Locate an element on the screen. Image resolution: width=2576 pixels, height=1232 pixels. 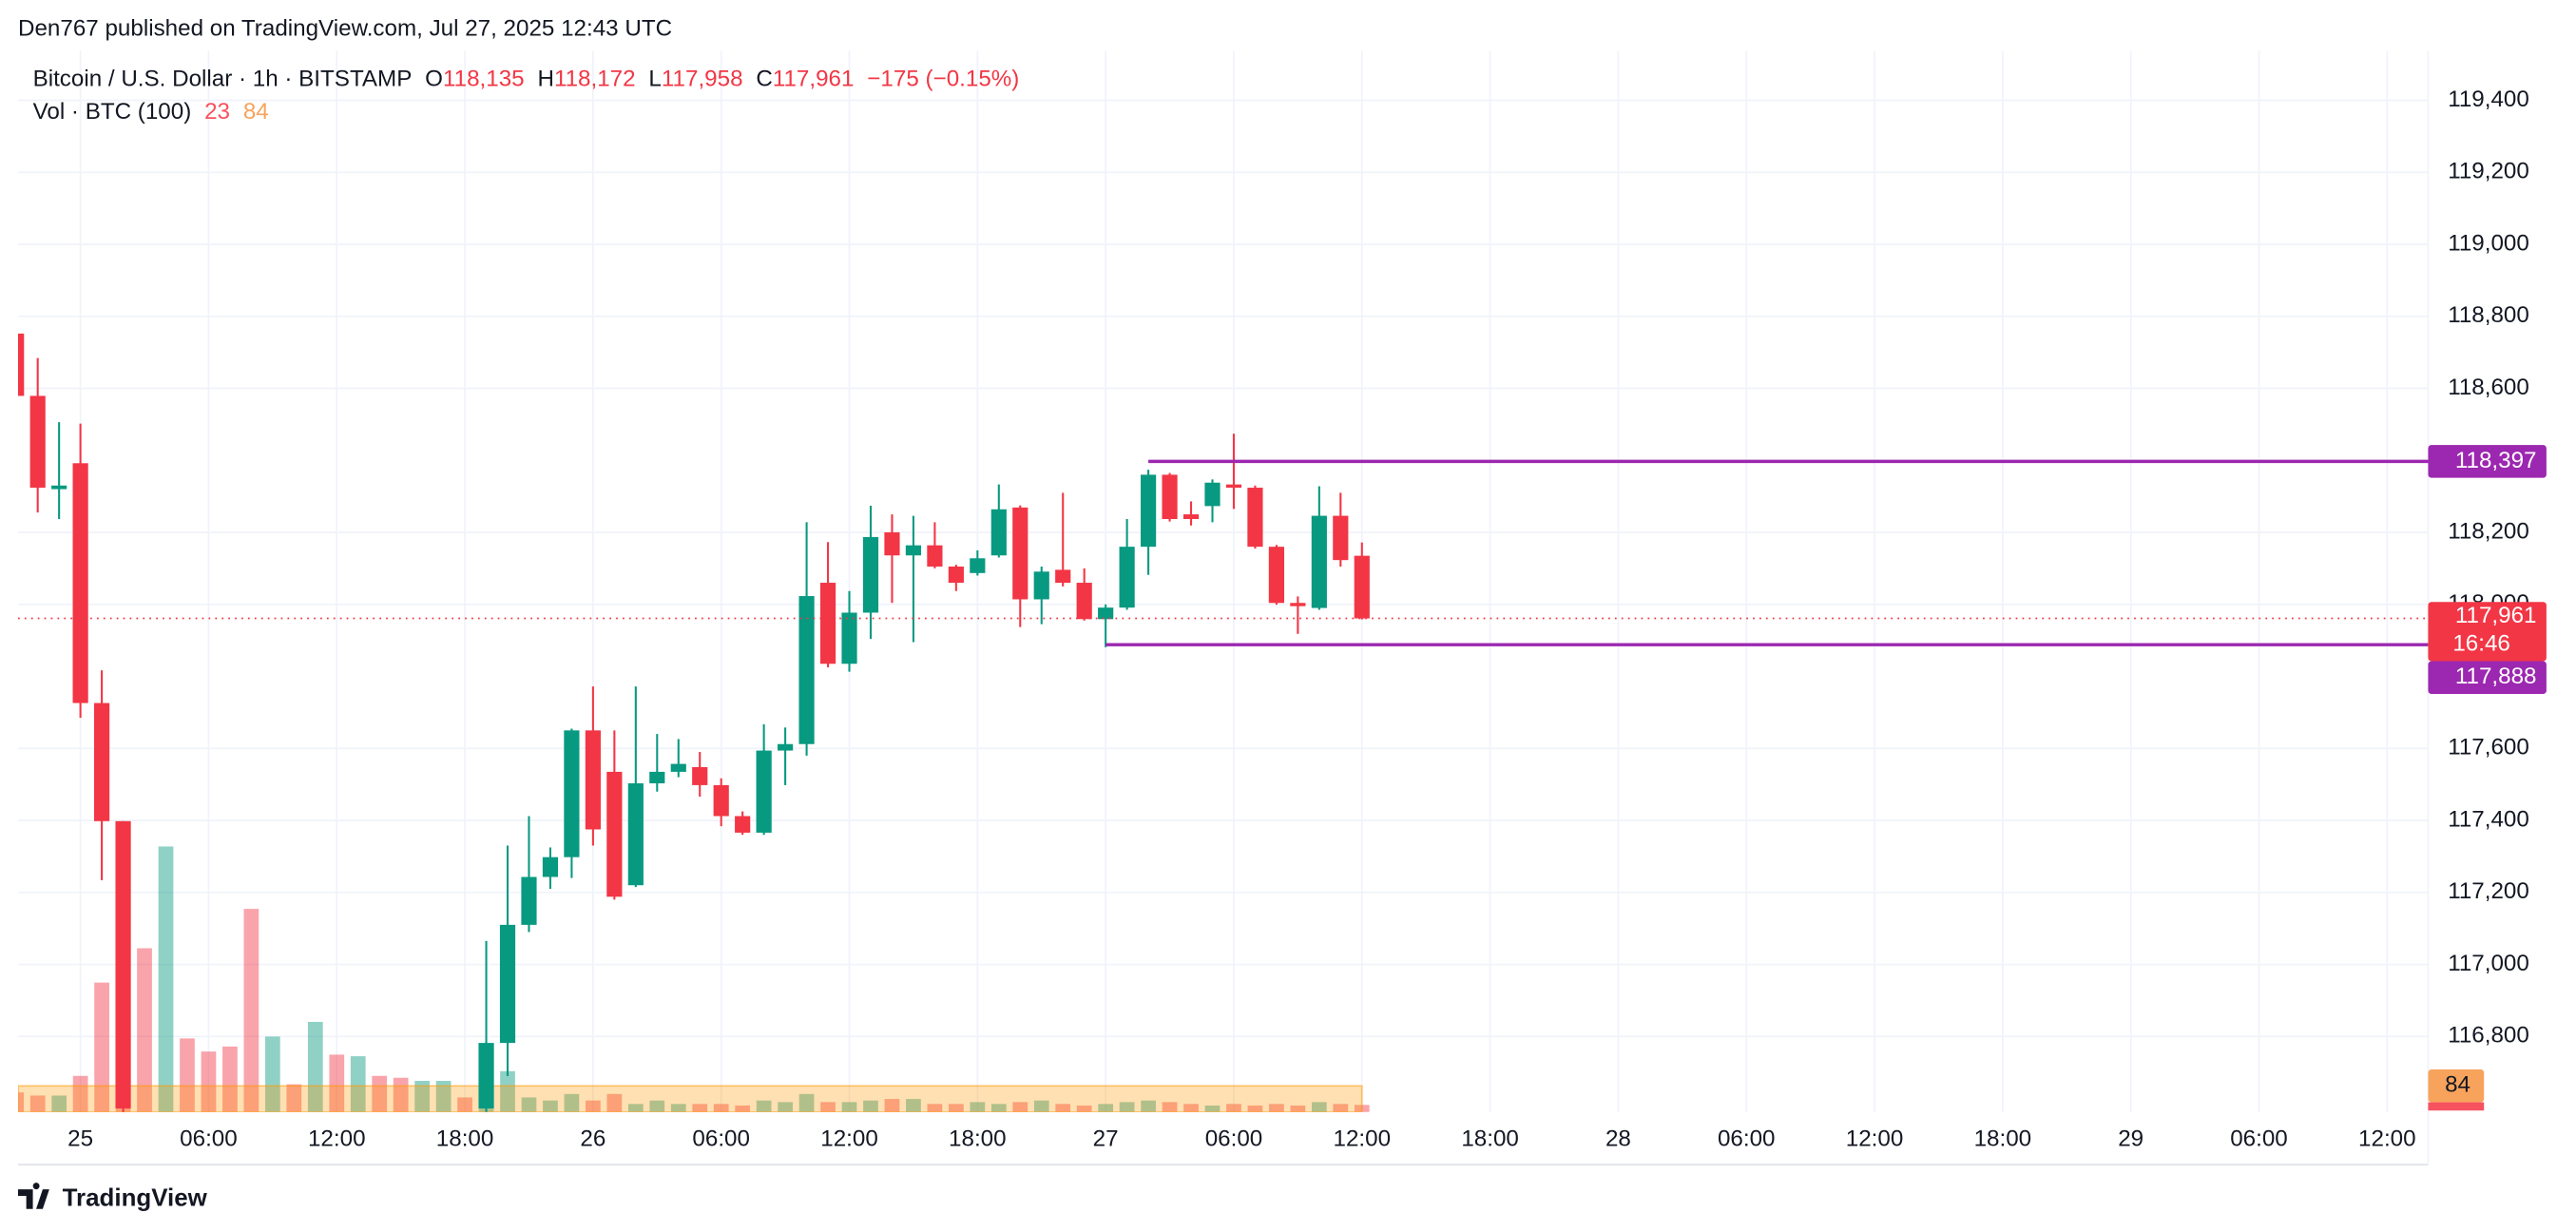
x-tick-label: 27 is located at coordinates (1106, 1139).